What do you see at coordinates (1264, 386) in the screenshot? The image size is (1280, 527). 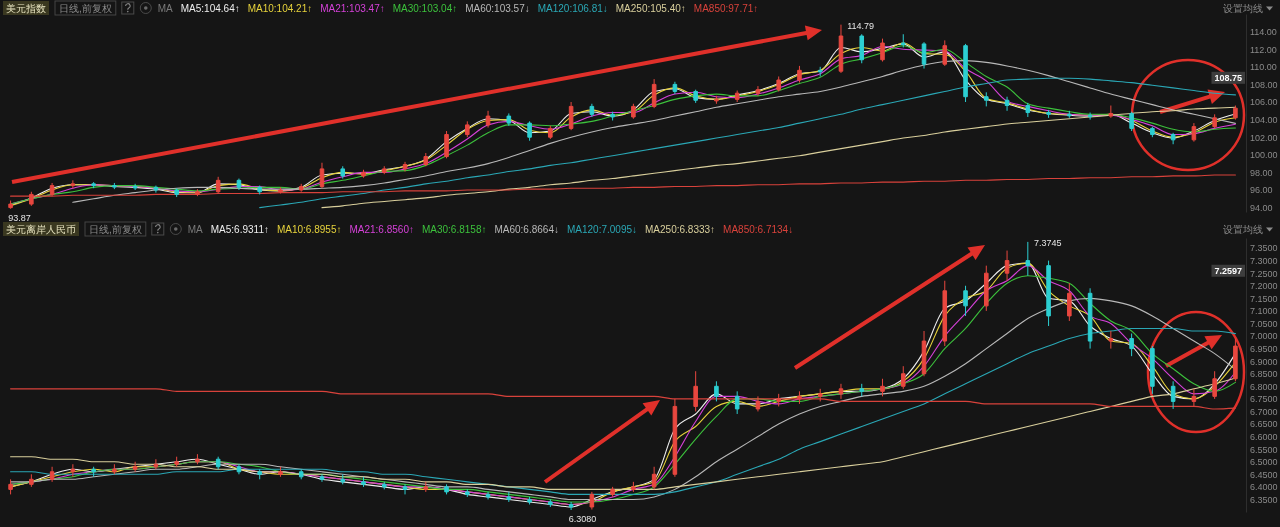 I see `y-tick-label: 6.8000` at bounding box center [1264, 386].